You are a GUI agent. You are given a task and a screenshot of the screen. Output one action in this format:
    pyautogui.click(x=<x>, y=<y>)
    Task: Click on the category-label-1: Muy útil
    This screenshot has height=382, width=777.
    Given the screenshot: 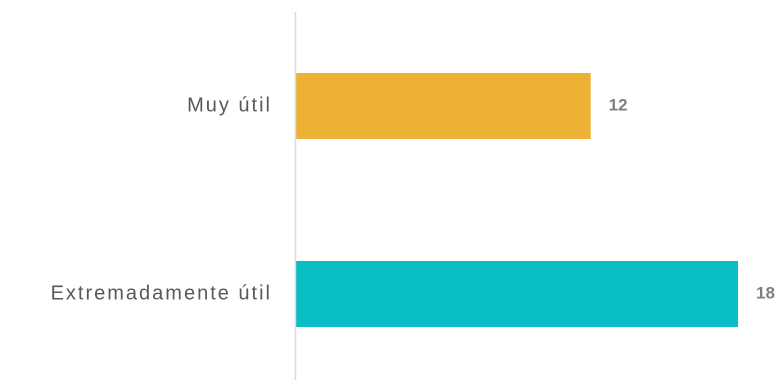 What is the action you would take?
    pyautogui.click(x=229, y=105)
    